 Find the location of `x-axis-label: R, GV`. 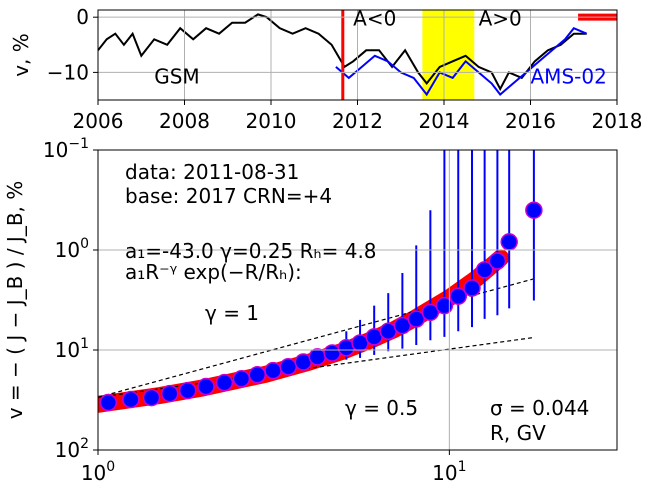

x-axis-label: R, GV is located at coordinates (518, 433).